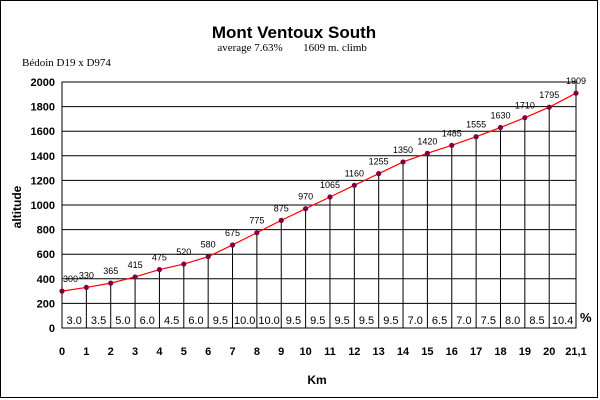 The image size is (600, 400). Describe the element at coordinates (354, 173) in the screenshot. I see `data-label: 1160` at that location.